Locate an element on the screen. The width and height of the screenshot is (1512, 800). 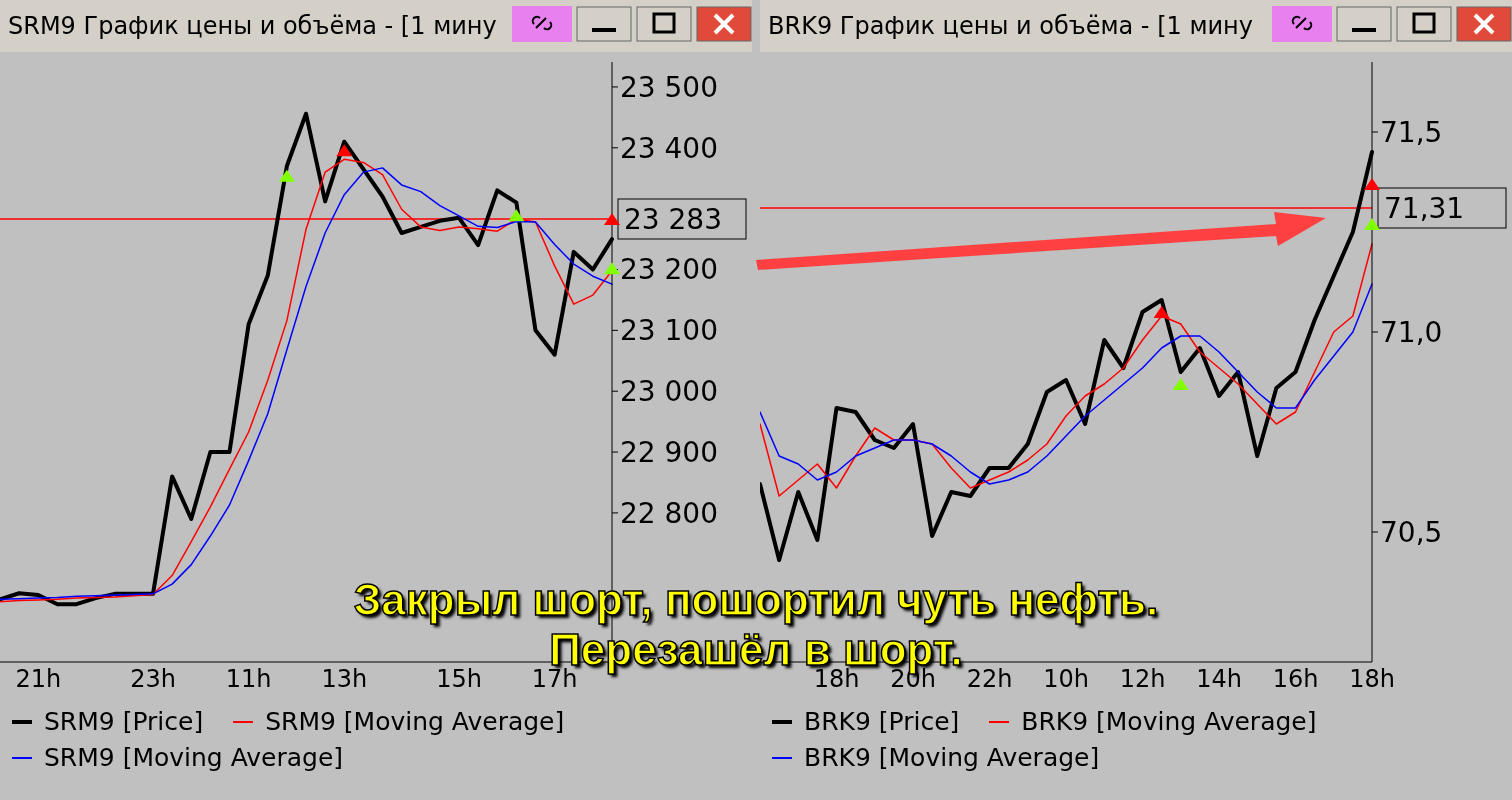
x-tick-label: 21h is located at coordinates (38, 679).